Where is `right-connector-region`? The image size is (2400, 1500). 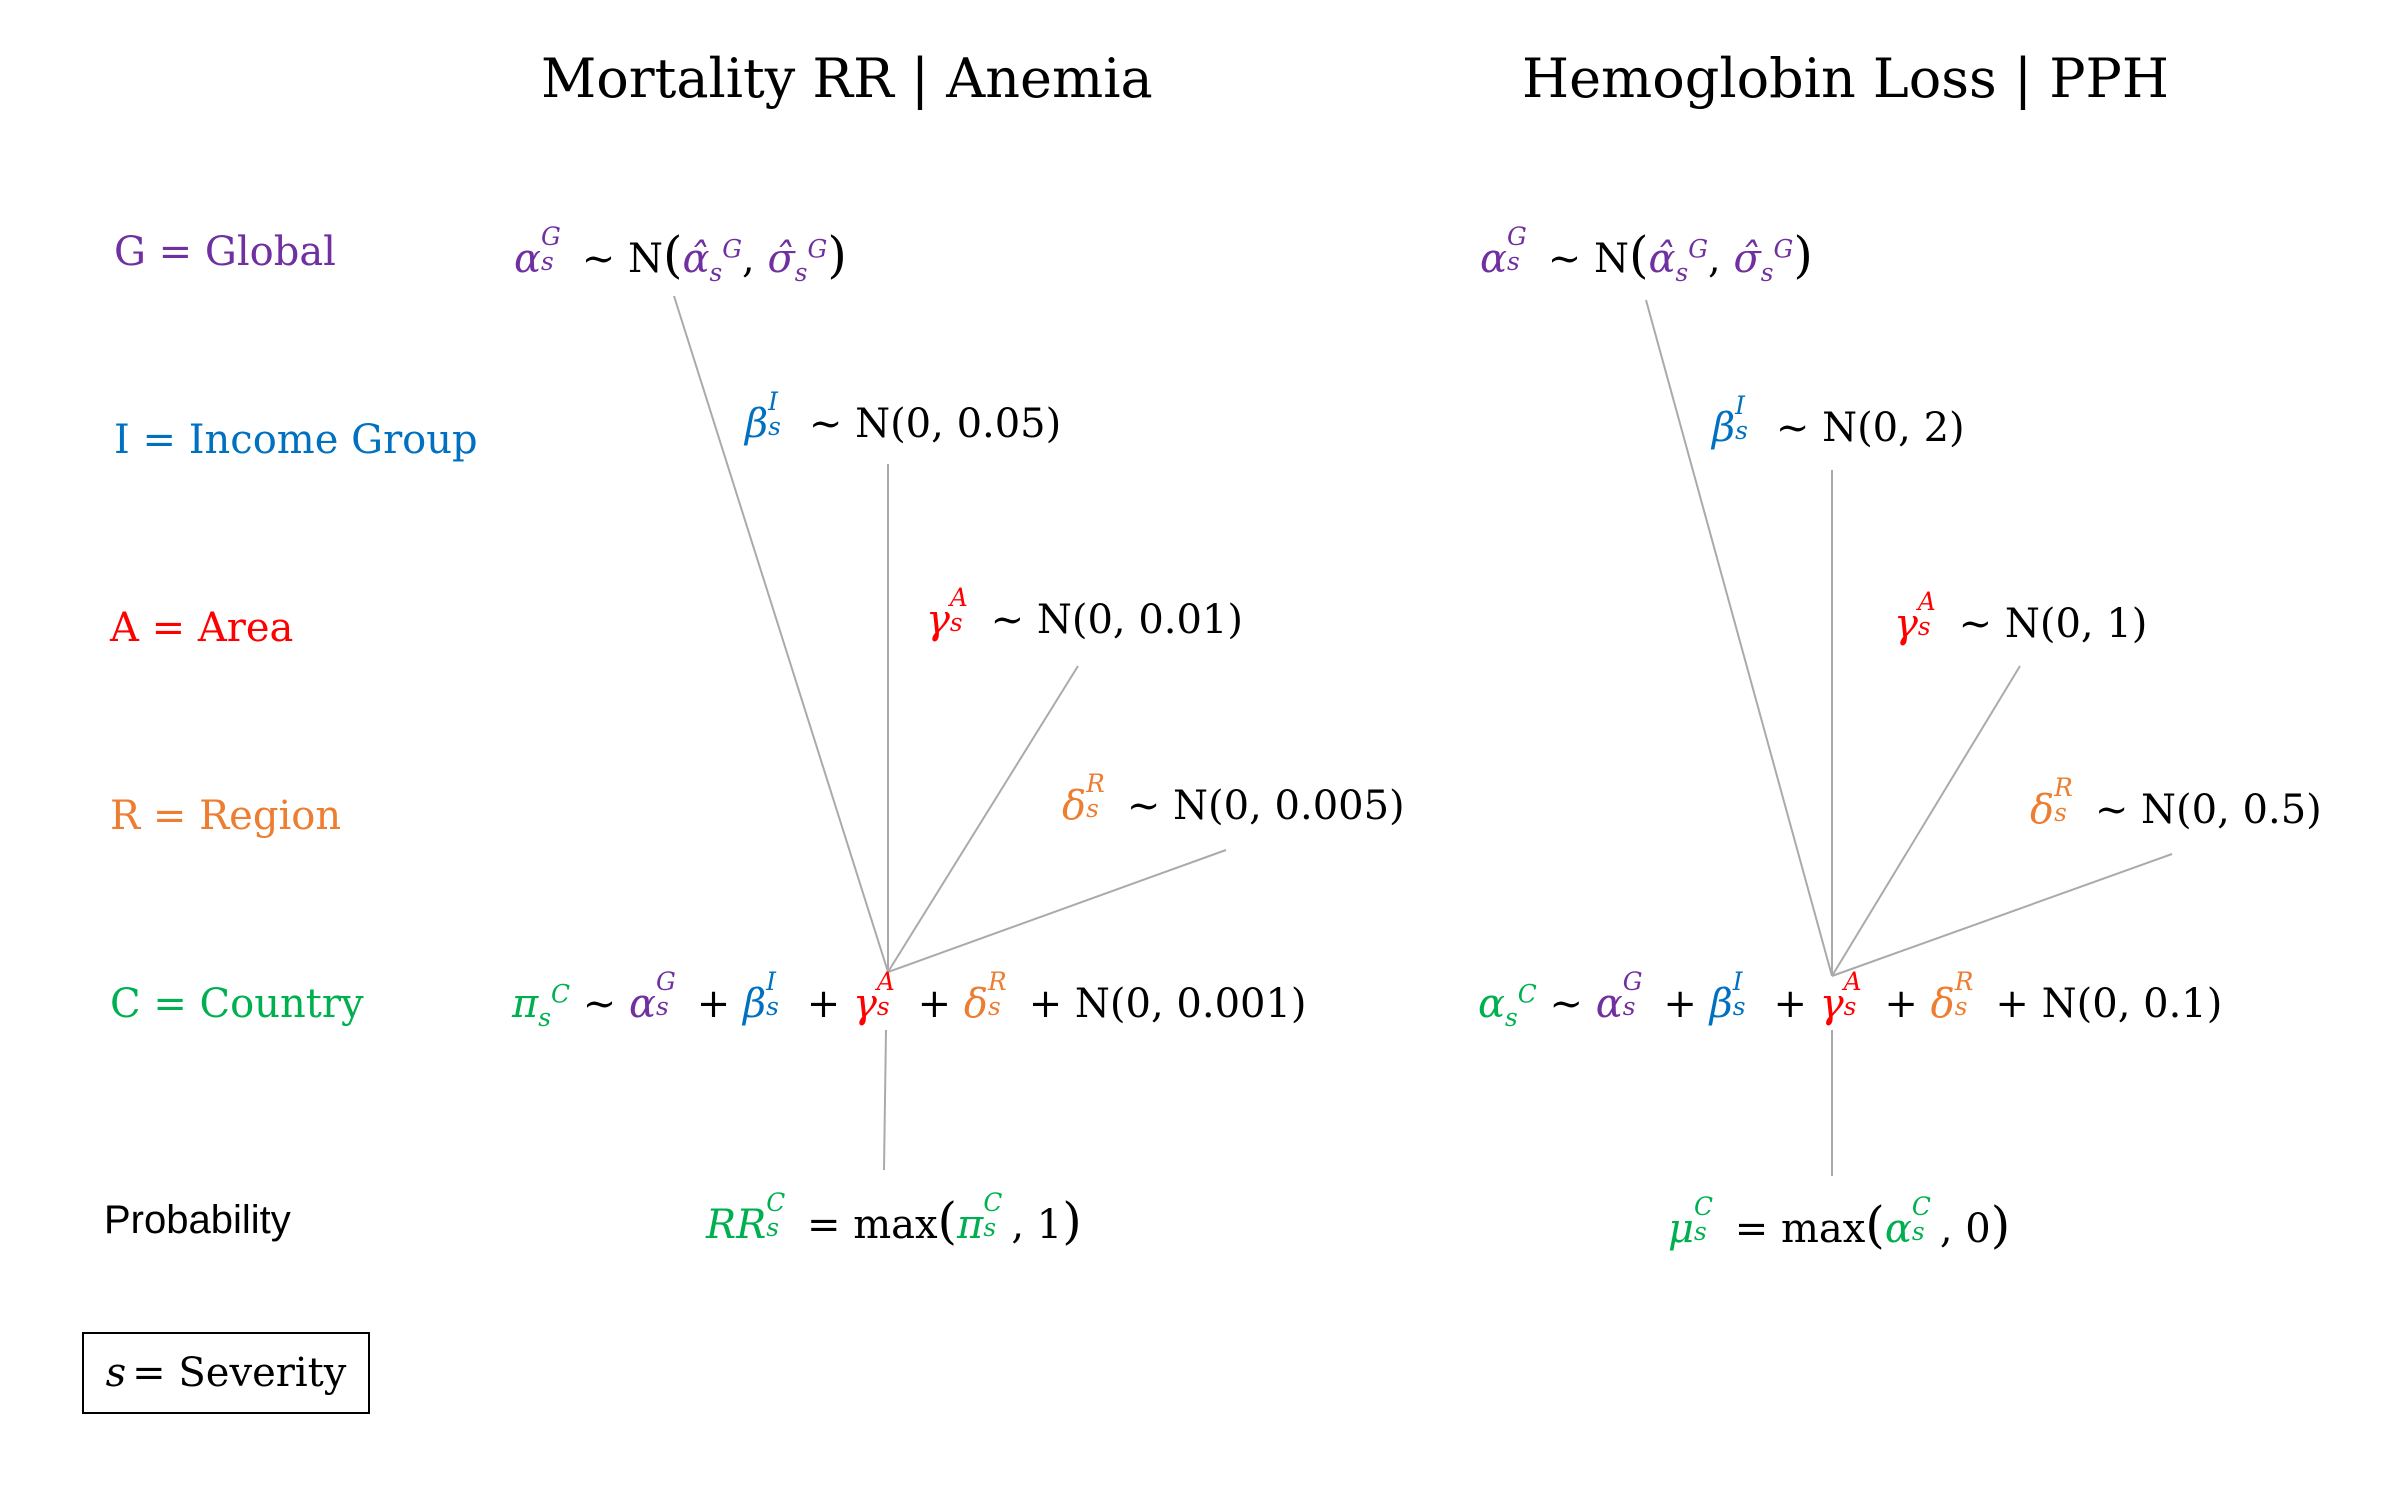 right-connector-region is located at coordinates (2002, 915).